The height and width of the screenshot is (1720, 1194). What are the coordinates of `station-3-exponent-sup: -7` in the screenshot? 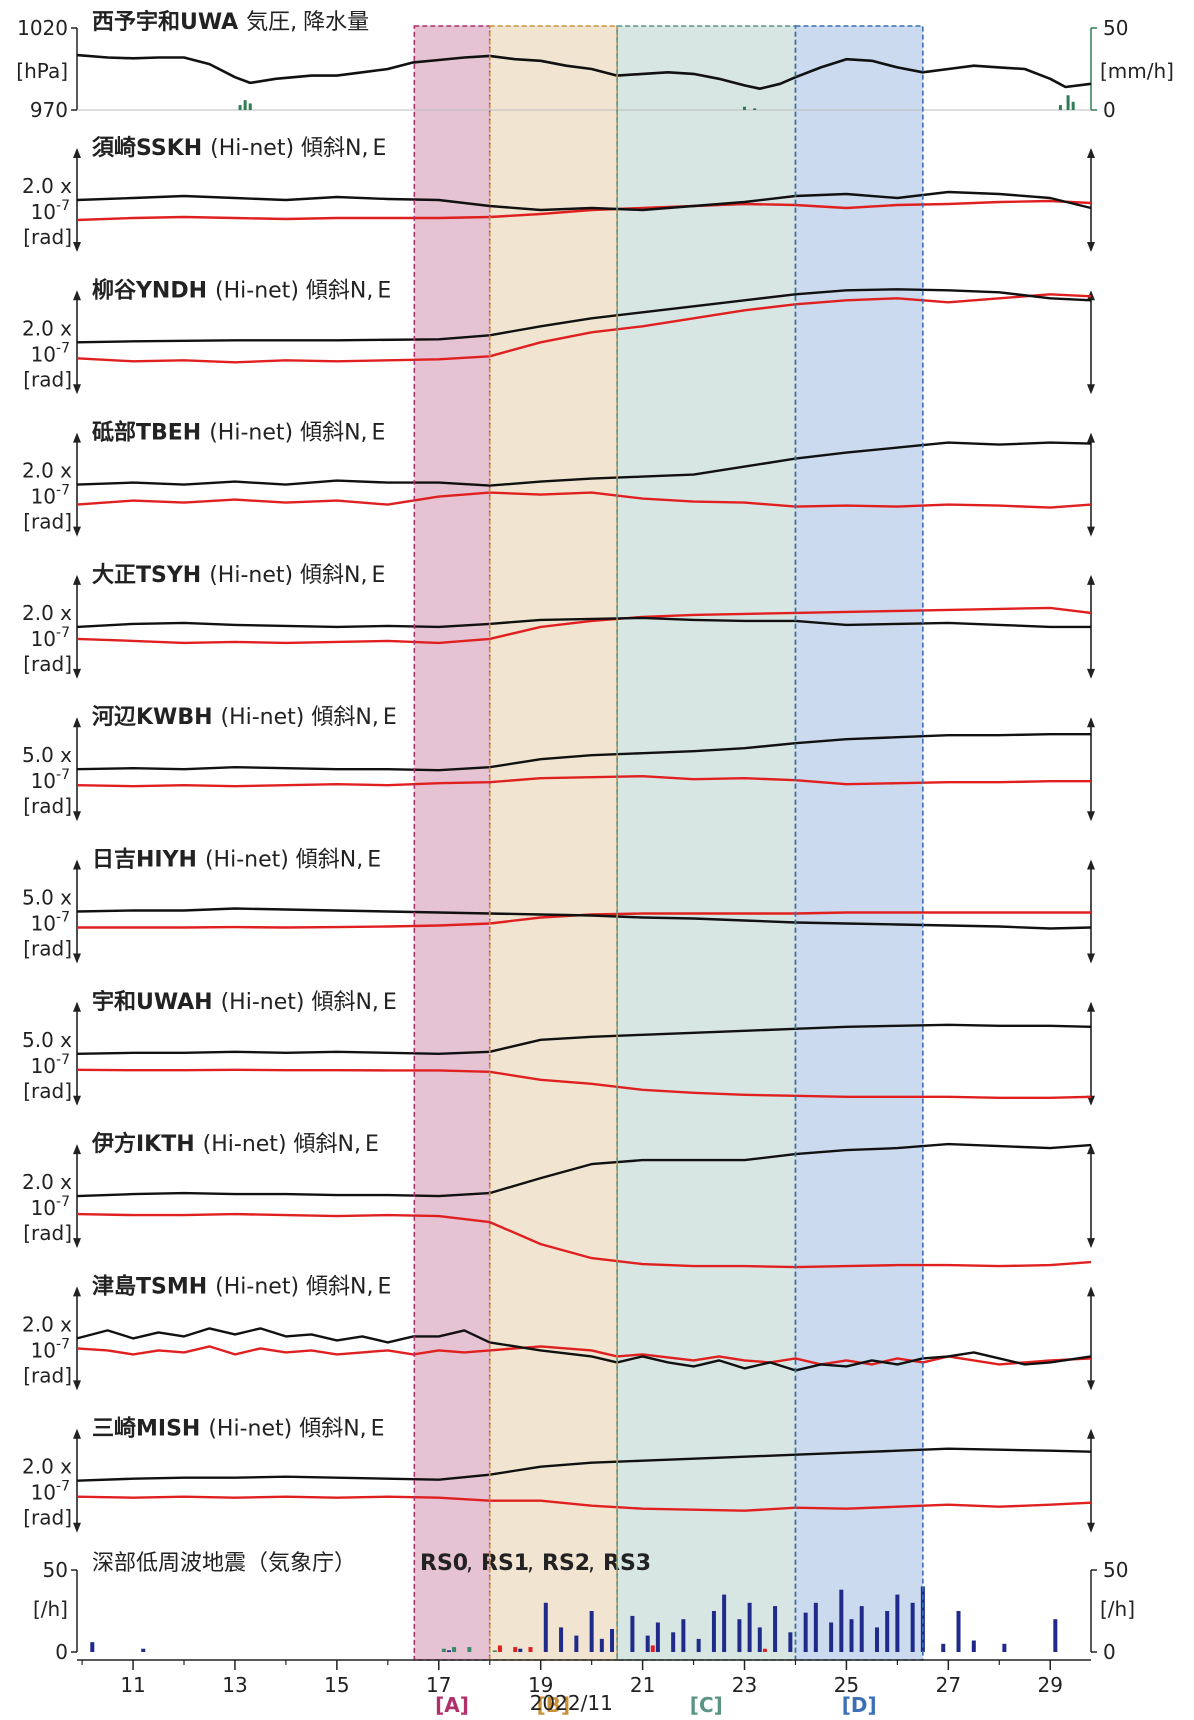 It's located at (63, 633).